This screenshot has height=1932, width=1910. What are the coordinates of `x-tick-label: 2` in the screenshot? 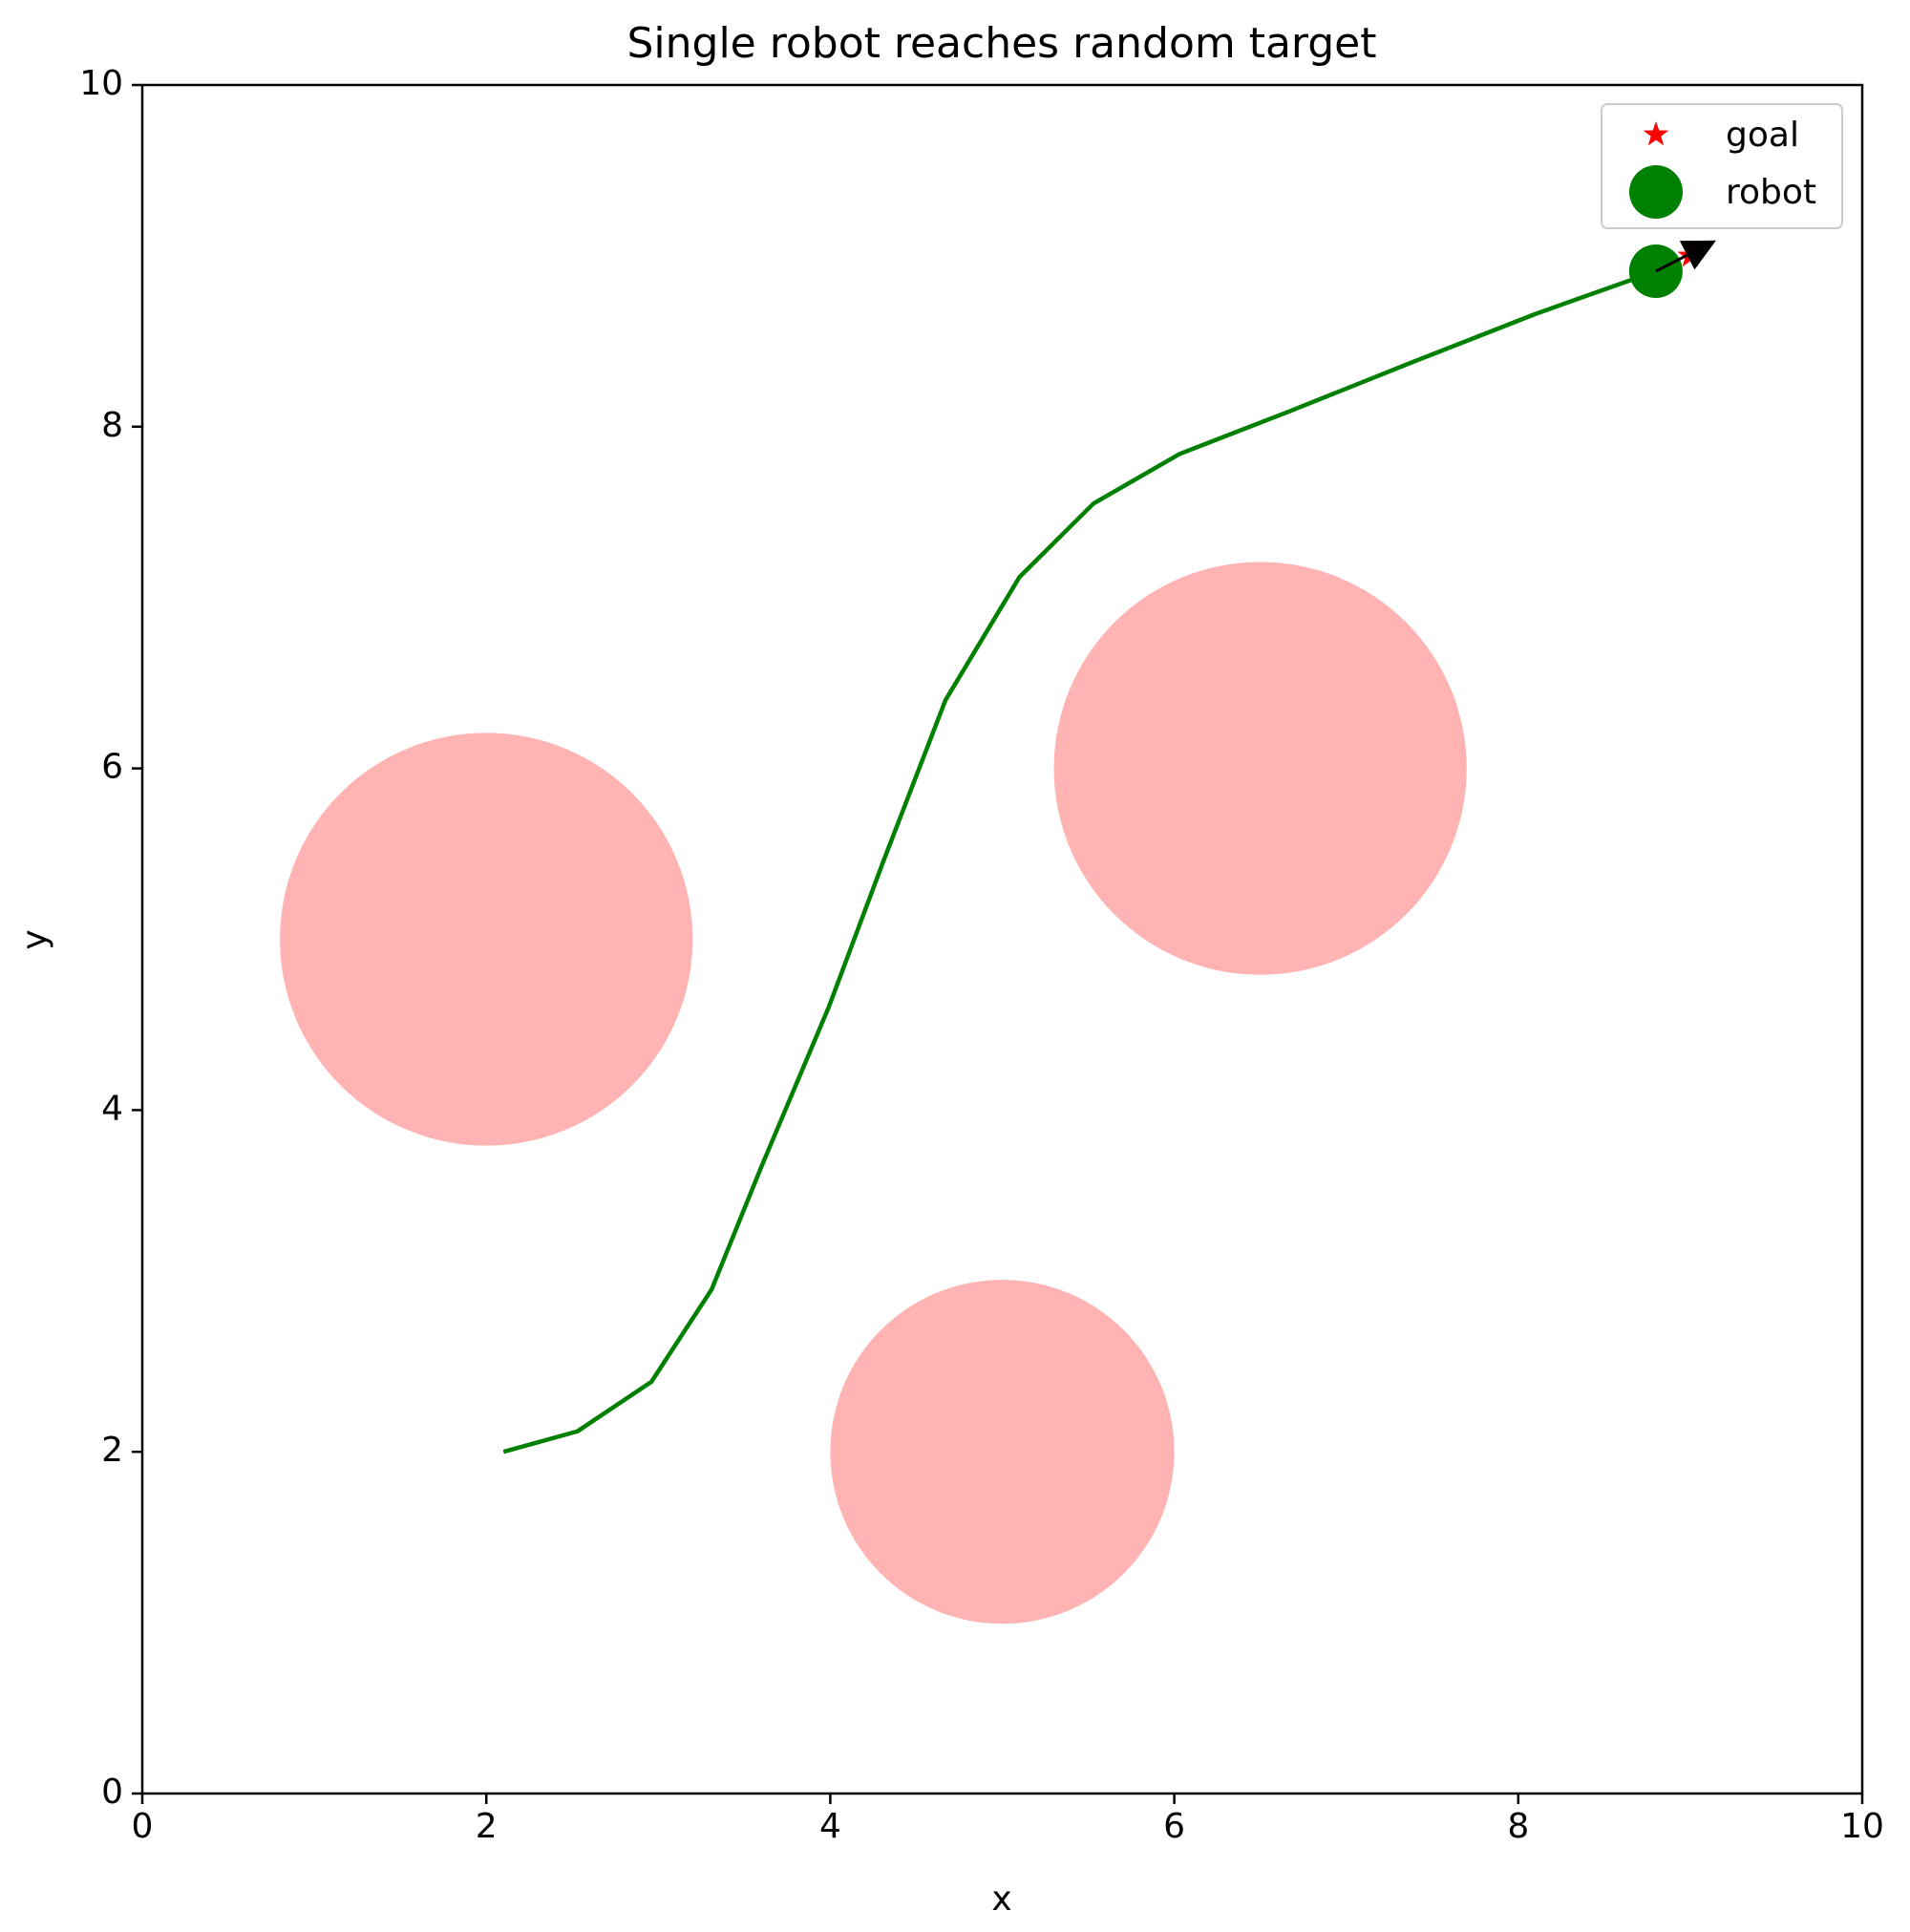 It's located at (487, 1826).